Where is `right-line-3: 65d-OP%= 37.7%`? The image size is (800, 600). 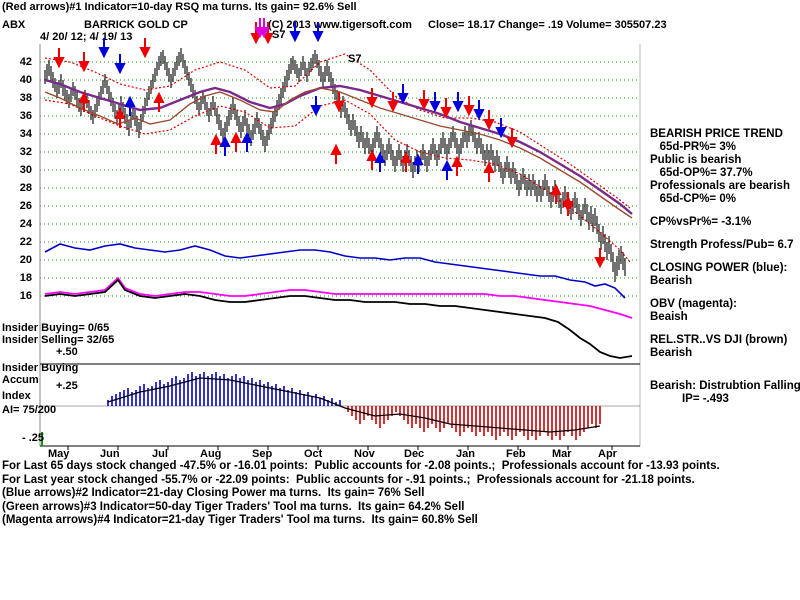
right-line-3: 65d-OP%= 37.7% is located at coordinates (701, 173).